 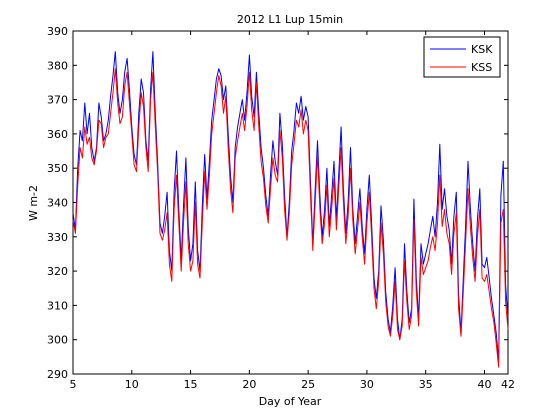 I want to click on x-tick-label: 20, so click(x=249, y=384).